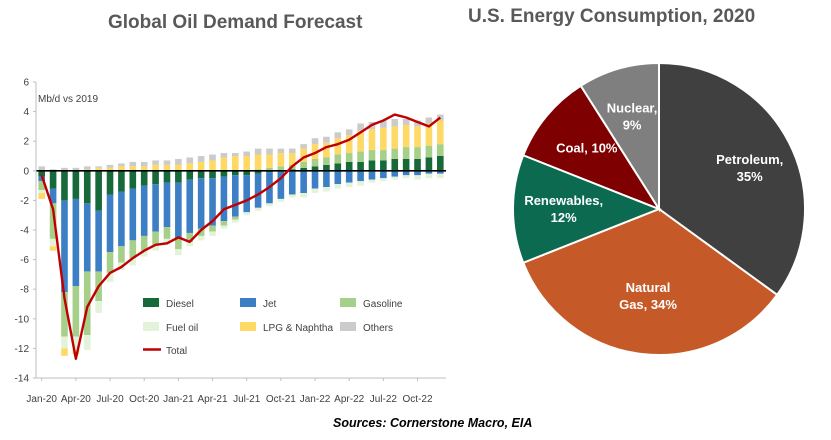 This screenshot has height=440, width=831. Describe the element at coordinates (378, 328) in the screenshot. I see `legend-label-others: Others` at that location.